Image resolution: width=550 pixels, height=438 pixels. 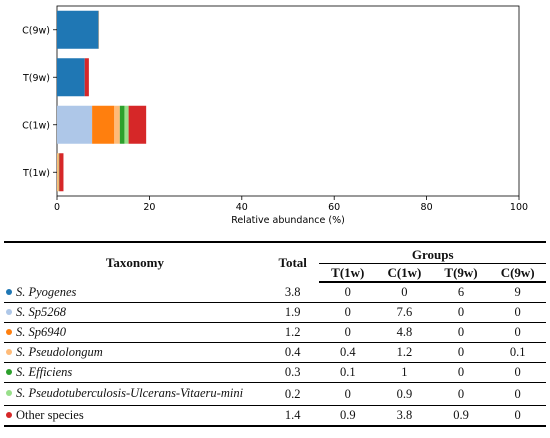 What do you see at coordinates (36, 125) in the screenshot?
I see `y-tick-label: C(1w)` at bounding box center [36, 125].